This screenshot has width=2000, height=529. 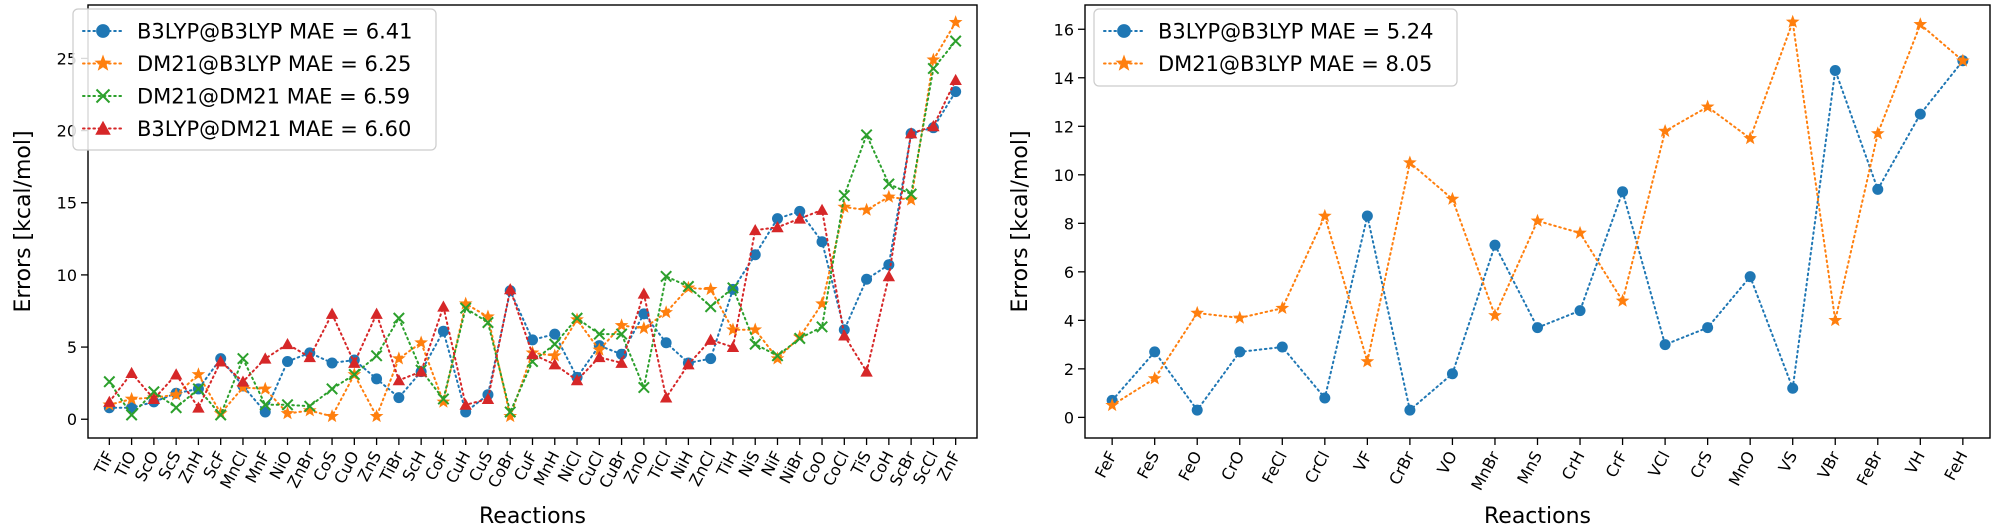 What do you see at coordinates (1064, 29) in the screenshot?
I see `y-tick-label: 16` at bounding box center [1064, 29].